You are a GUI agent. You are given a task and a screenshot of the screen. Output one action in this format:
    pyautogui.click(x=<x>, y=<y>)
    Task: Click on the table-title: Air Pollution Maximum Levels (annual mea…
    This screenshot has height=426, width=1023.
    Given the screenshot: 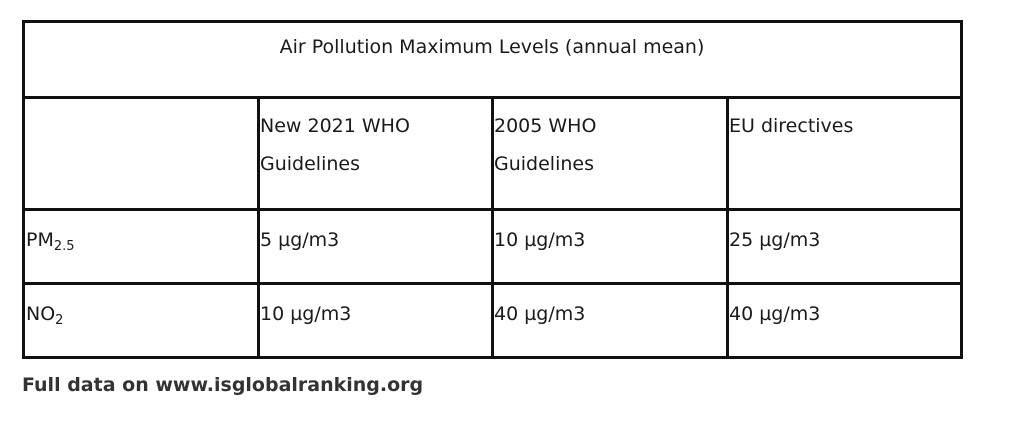 What is the action you would take?
    pyautogui.click(x=492, y=47)
    